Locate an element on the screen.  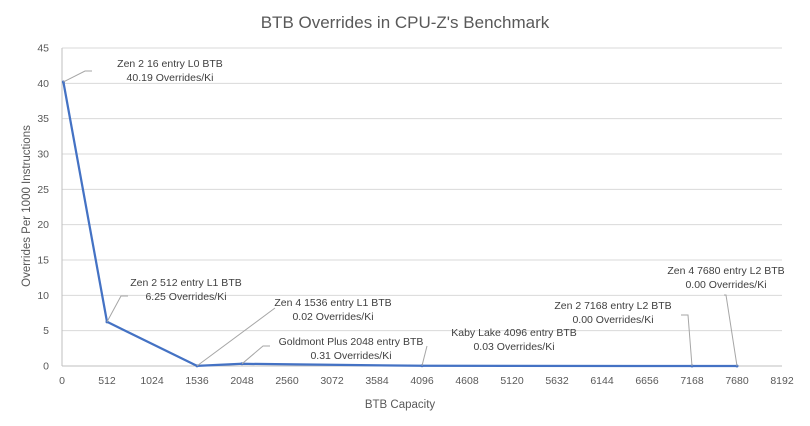
x-tick-label: 4608 is located at coordinates (467, 381).